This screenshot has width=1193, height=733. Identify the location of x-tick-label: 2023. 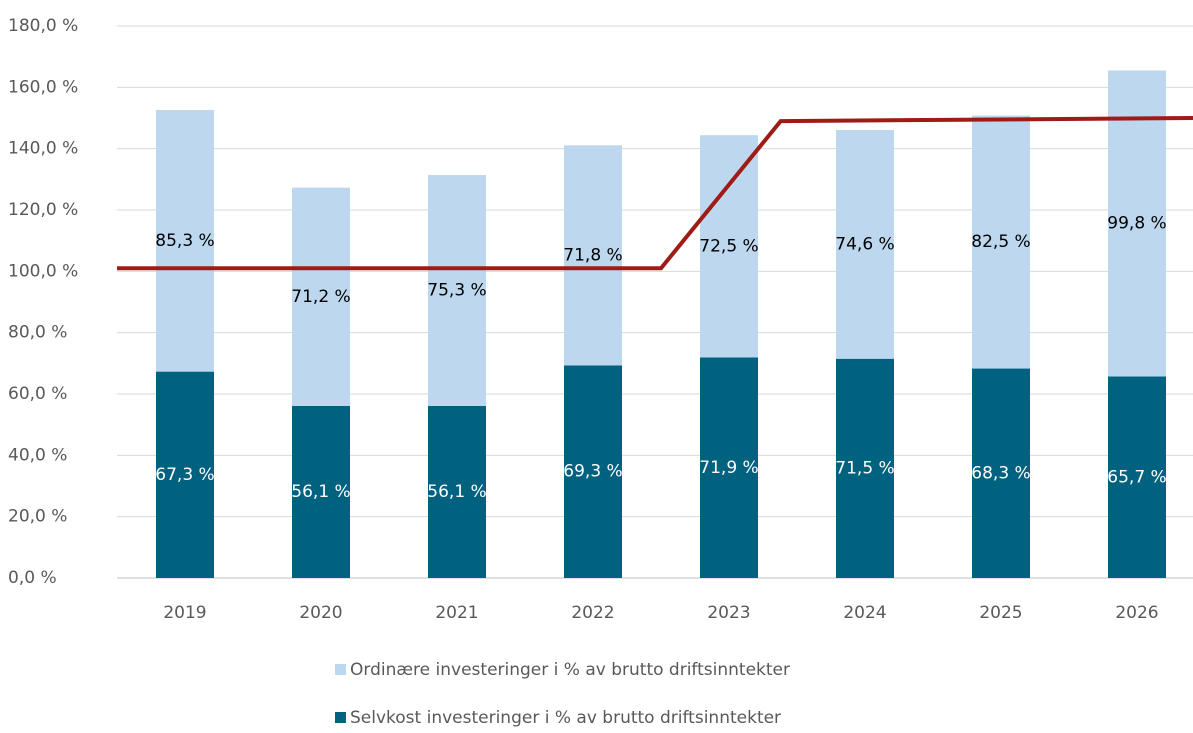
(728, 613).